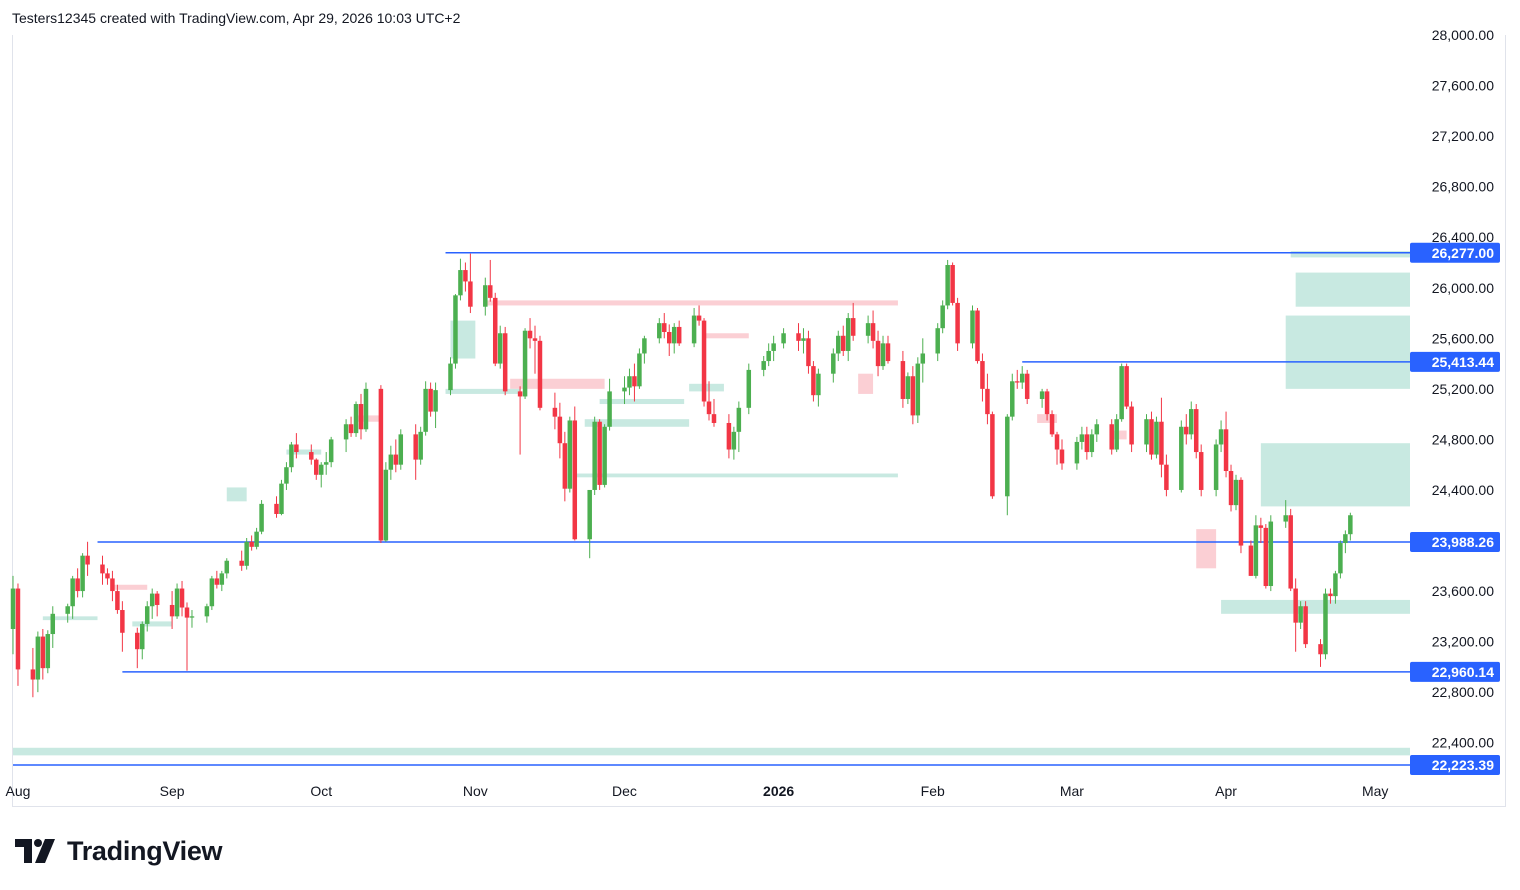 The image size is (1520, 890). I want to click on level-price-label: 25,413.44, so click(1463, 362).